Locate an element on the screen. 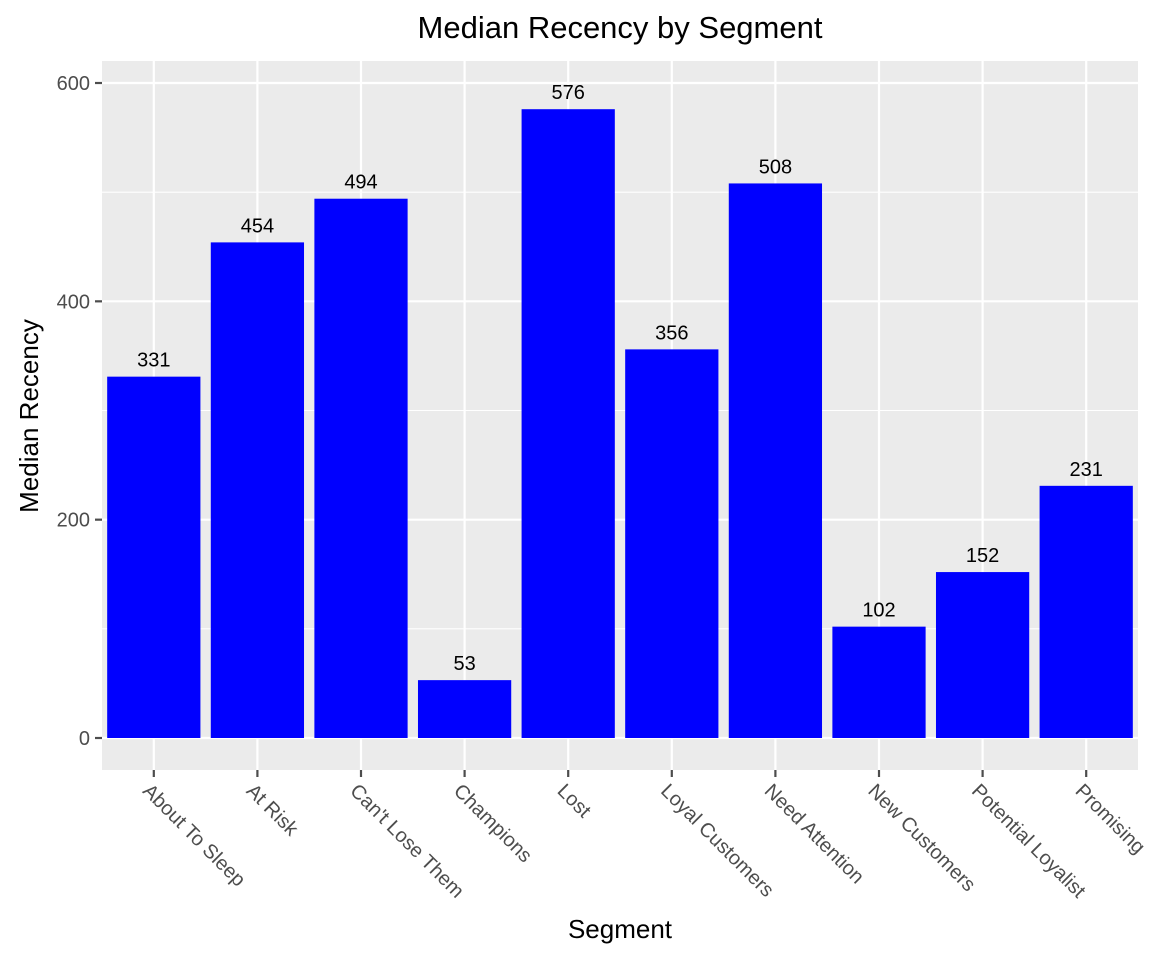 The image size is (1152, 960). chart-title: Median Recency by Segment is located at coordinates (620, 27).